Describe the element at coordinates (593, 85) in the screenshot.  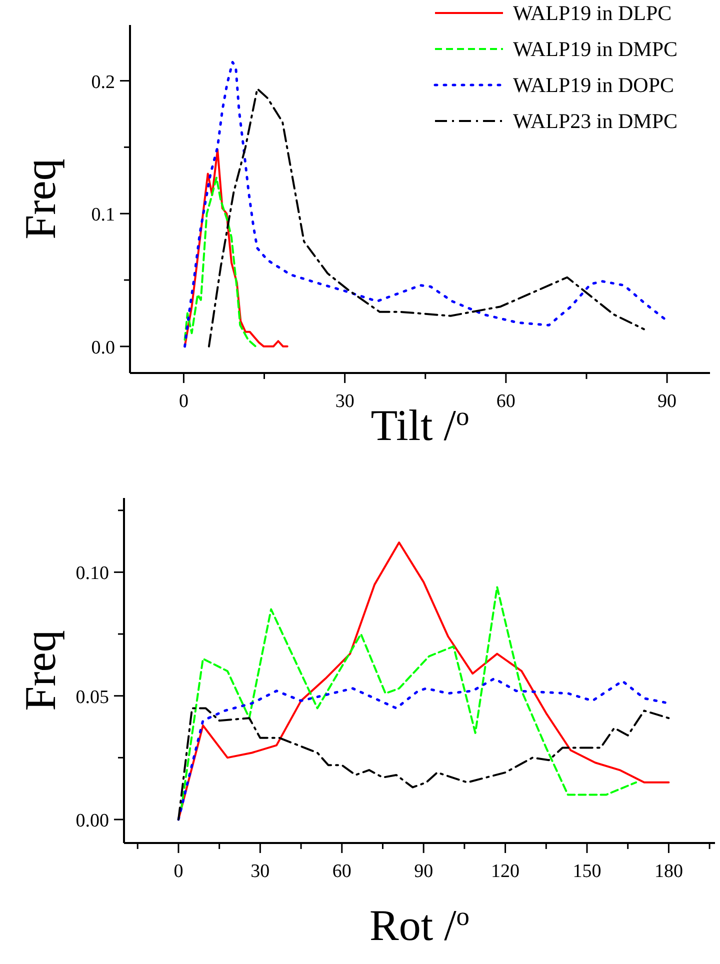
I see `legend-label: WALP19 in DOPC` at that location.